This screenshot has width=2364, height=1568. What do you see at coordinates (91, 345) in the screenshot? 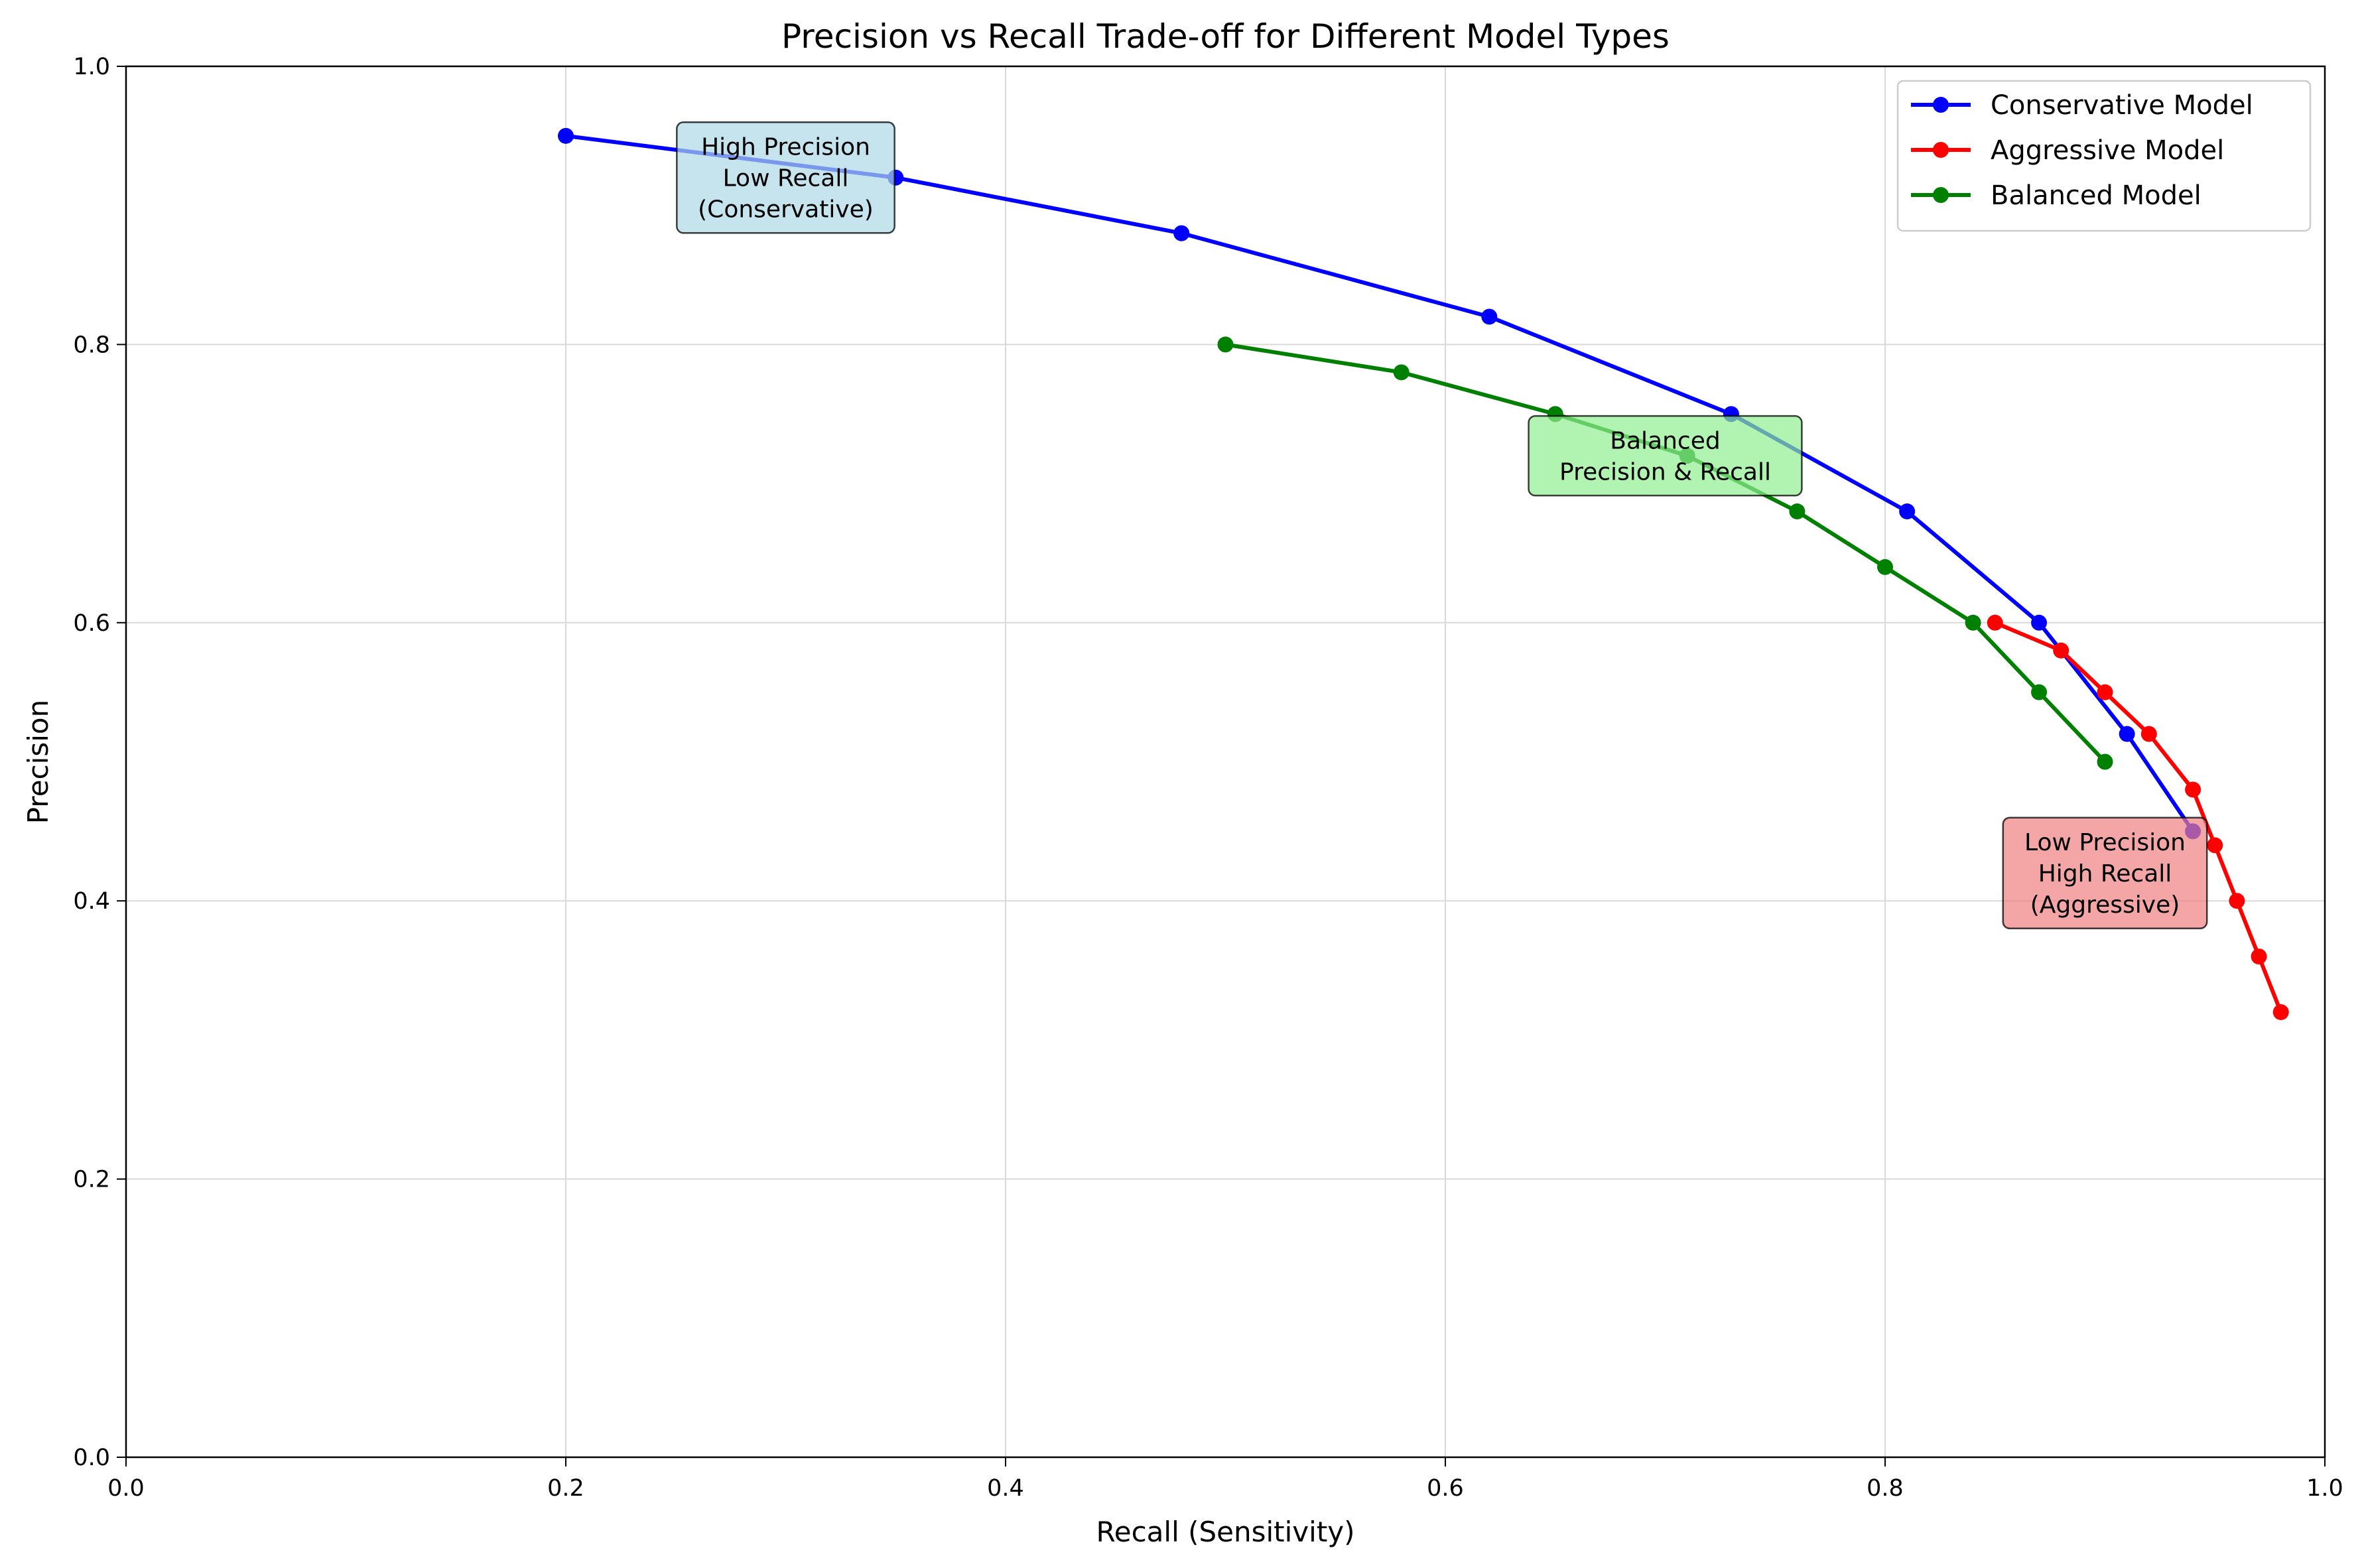
I see `y-tick-label: 0.8` at bounding box center [91, 345].